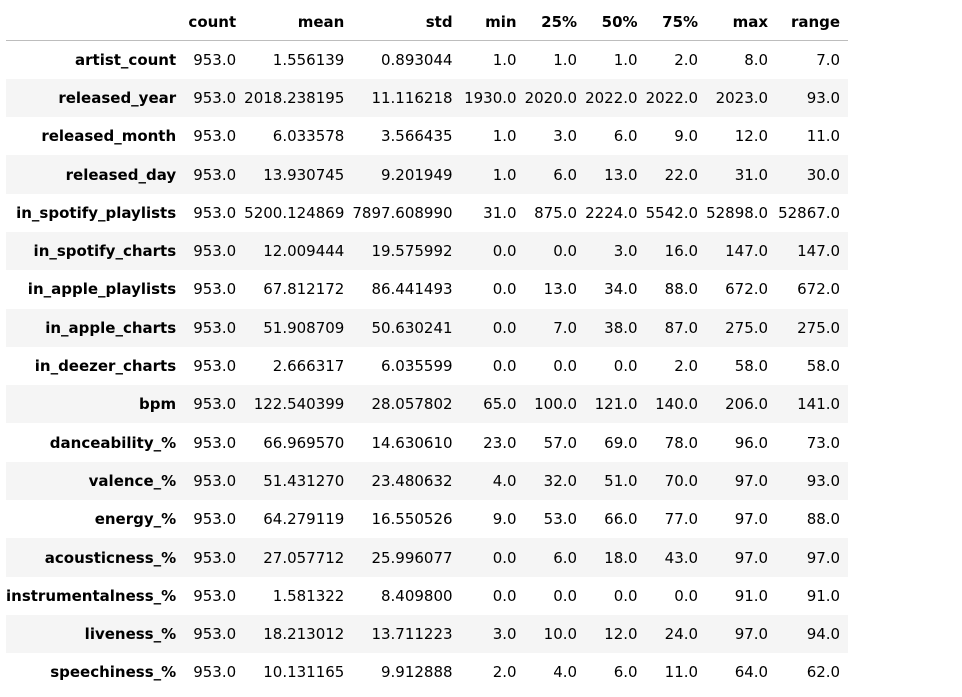  What do you see at coordinates (130, 634) in the screenshot?
I see `row-label: liveness_%` at bounding box center [130, 634].